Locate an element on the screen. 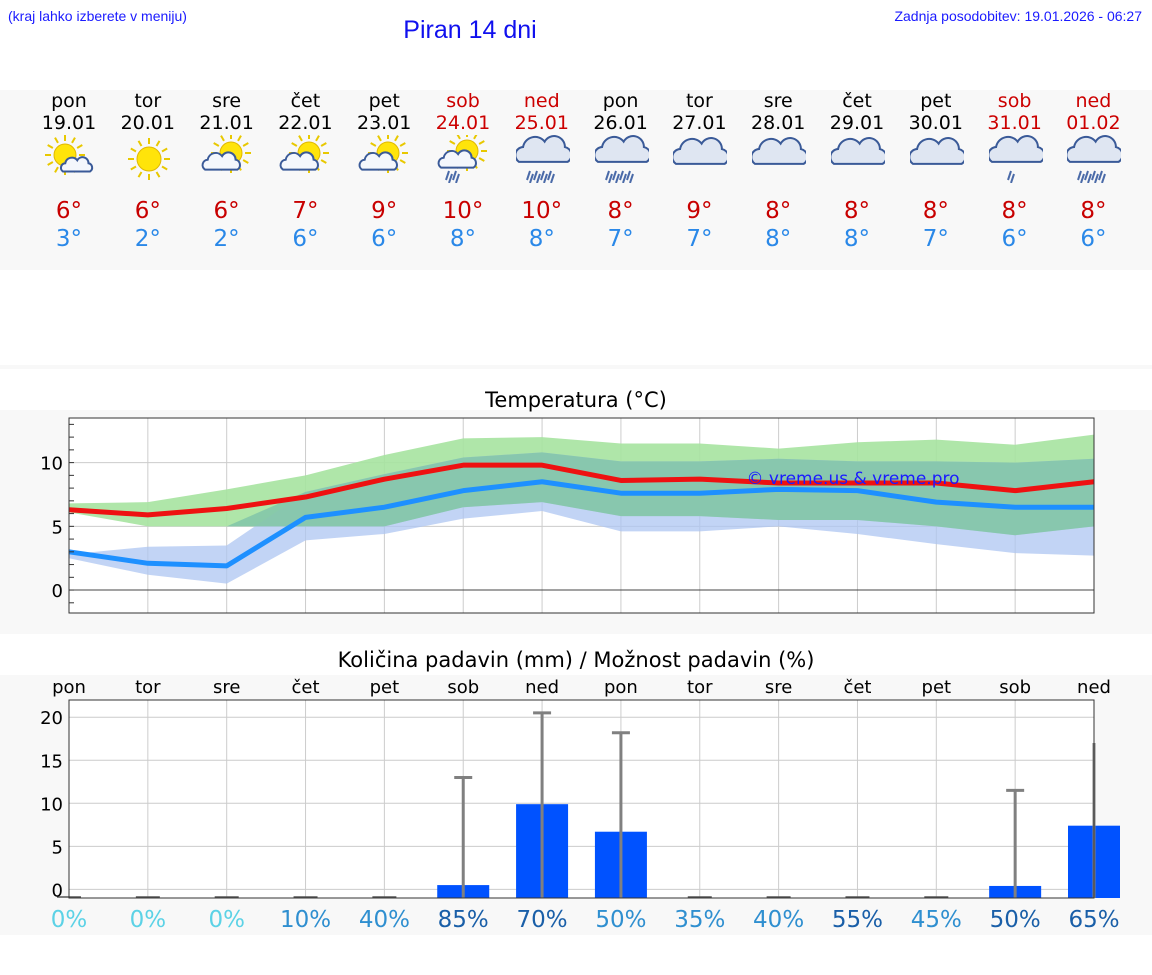 This screenshot has height=975, width=1152. day-column: ned 01.02 8° 6° is located at coordinates (1093, 180).